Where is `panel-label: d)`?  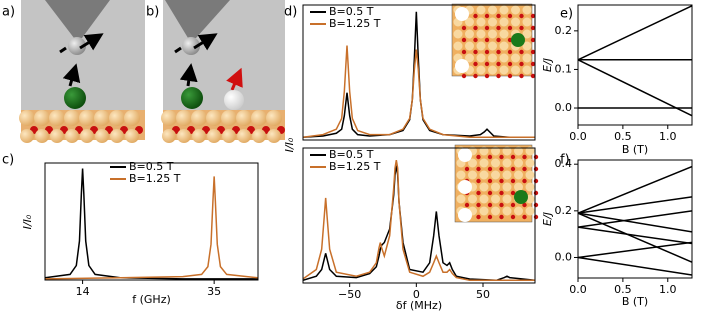 panel-label: d) is located at coordinates (290, 12).